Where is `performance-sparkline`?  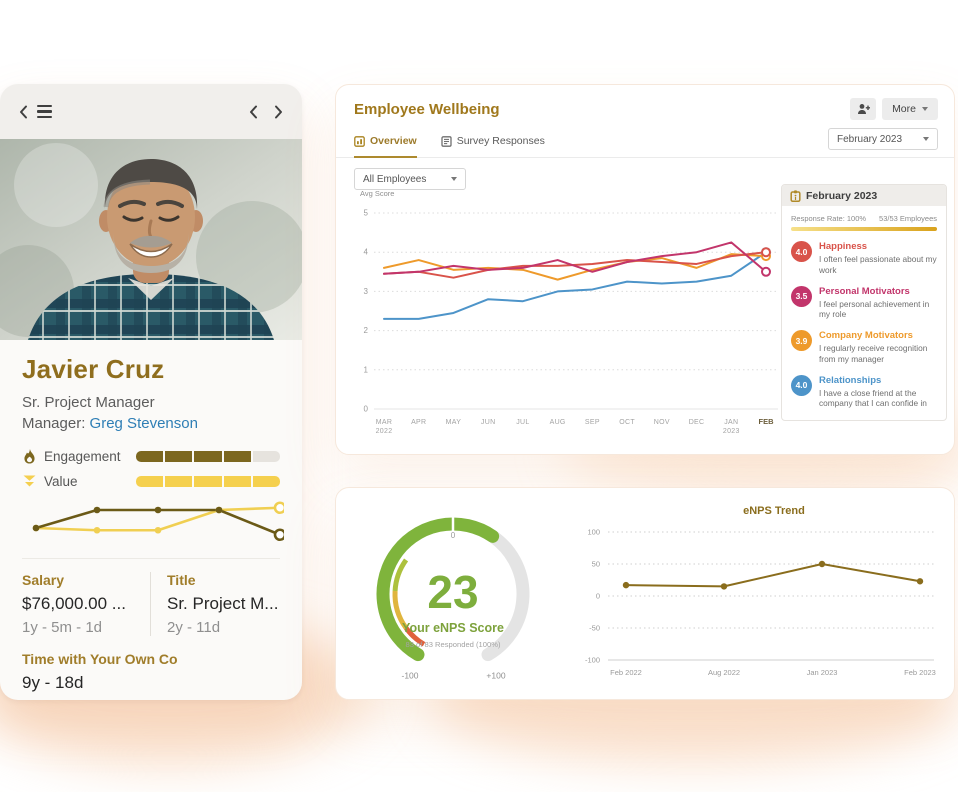 performance-sparkline is located at coordinates (154, 525).